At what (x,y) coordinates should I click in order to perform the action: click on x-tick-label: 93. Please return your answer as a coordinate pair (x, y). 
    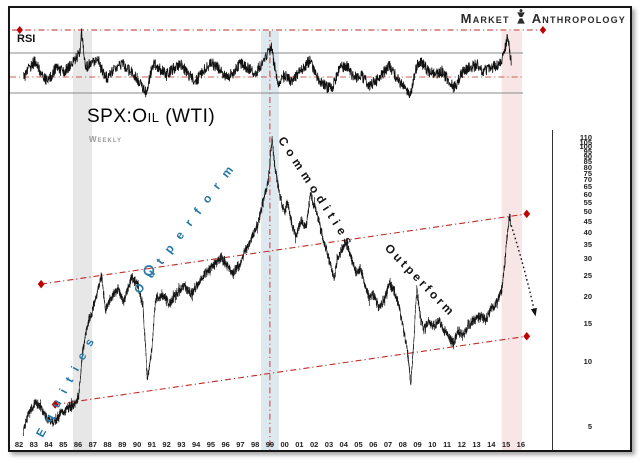
    Looking at the image, I should click on (181, 444).